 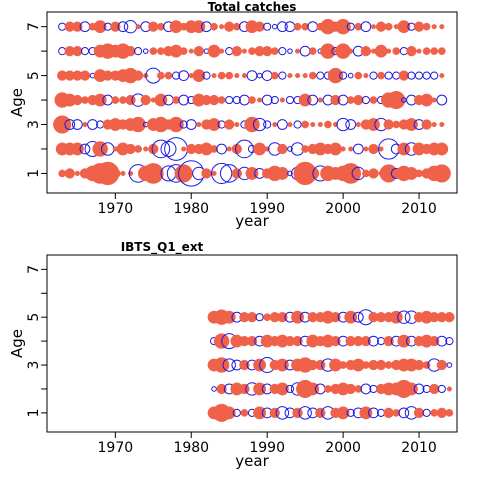 What do you see at coordinates (162, 247) in the screenshot?
I see `chart-title: IBTS_Q1_ext` at bounding box center [162, 247].